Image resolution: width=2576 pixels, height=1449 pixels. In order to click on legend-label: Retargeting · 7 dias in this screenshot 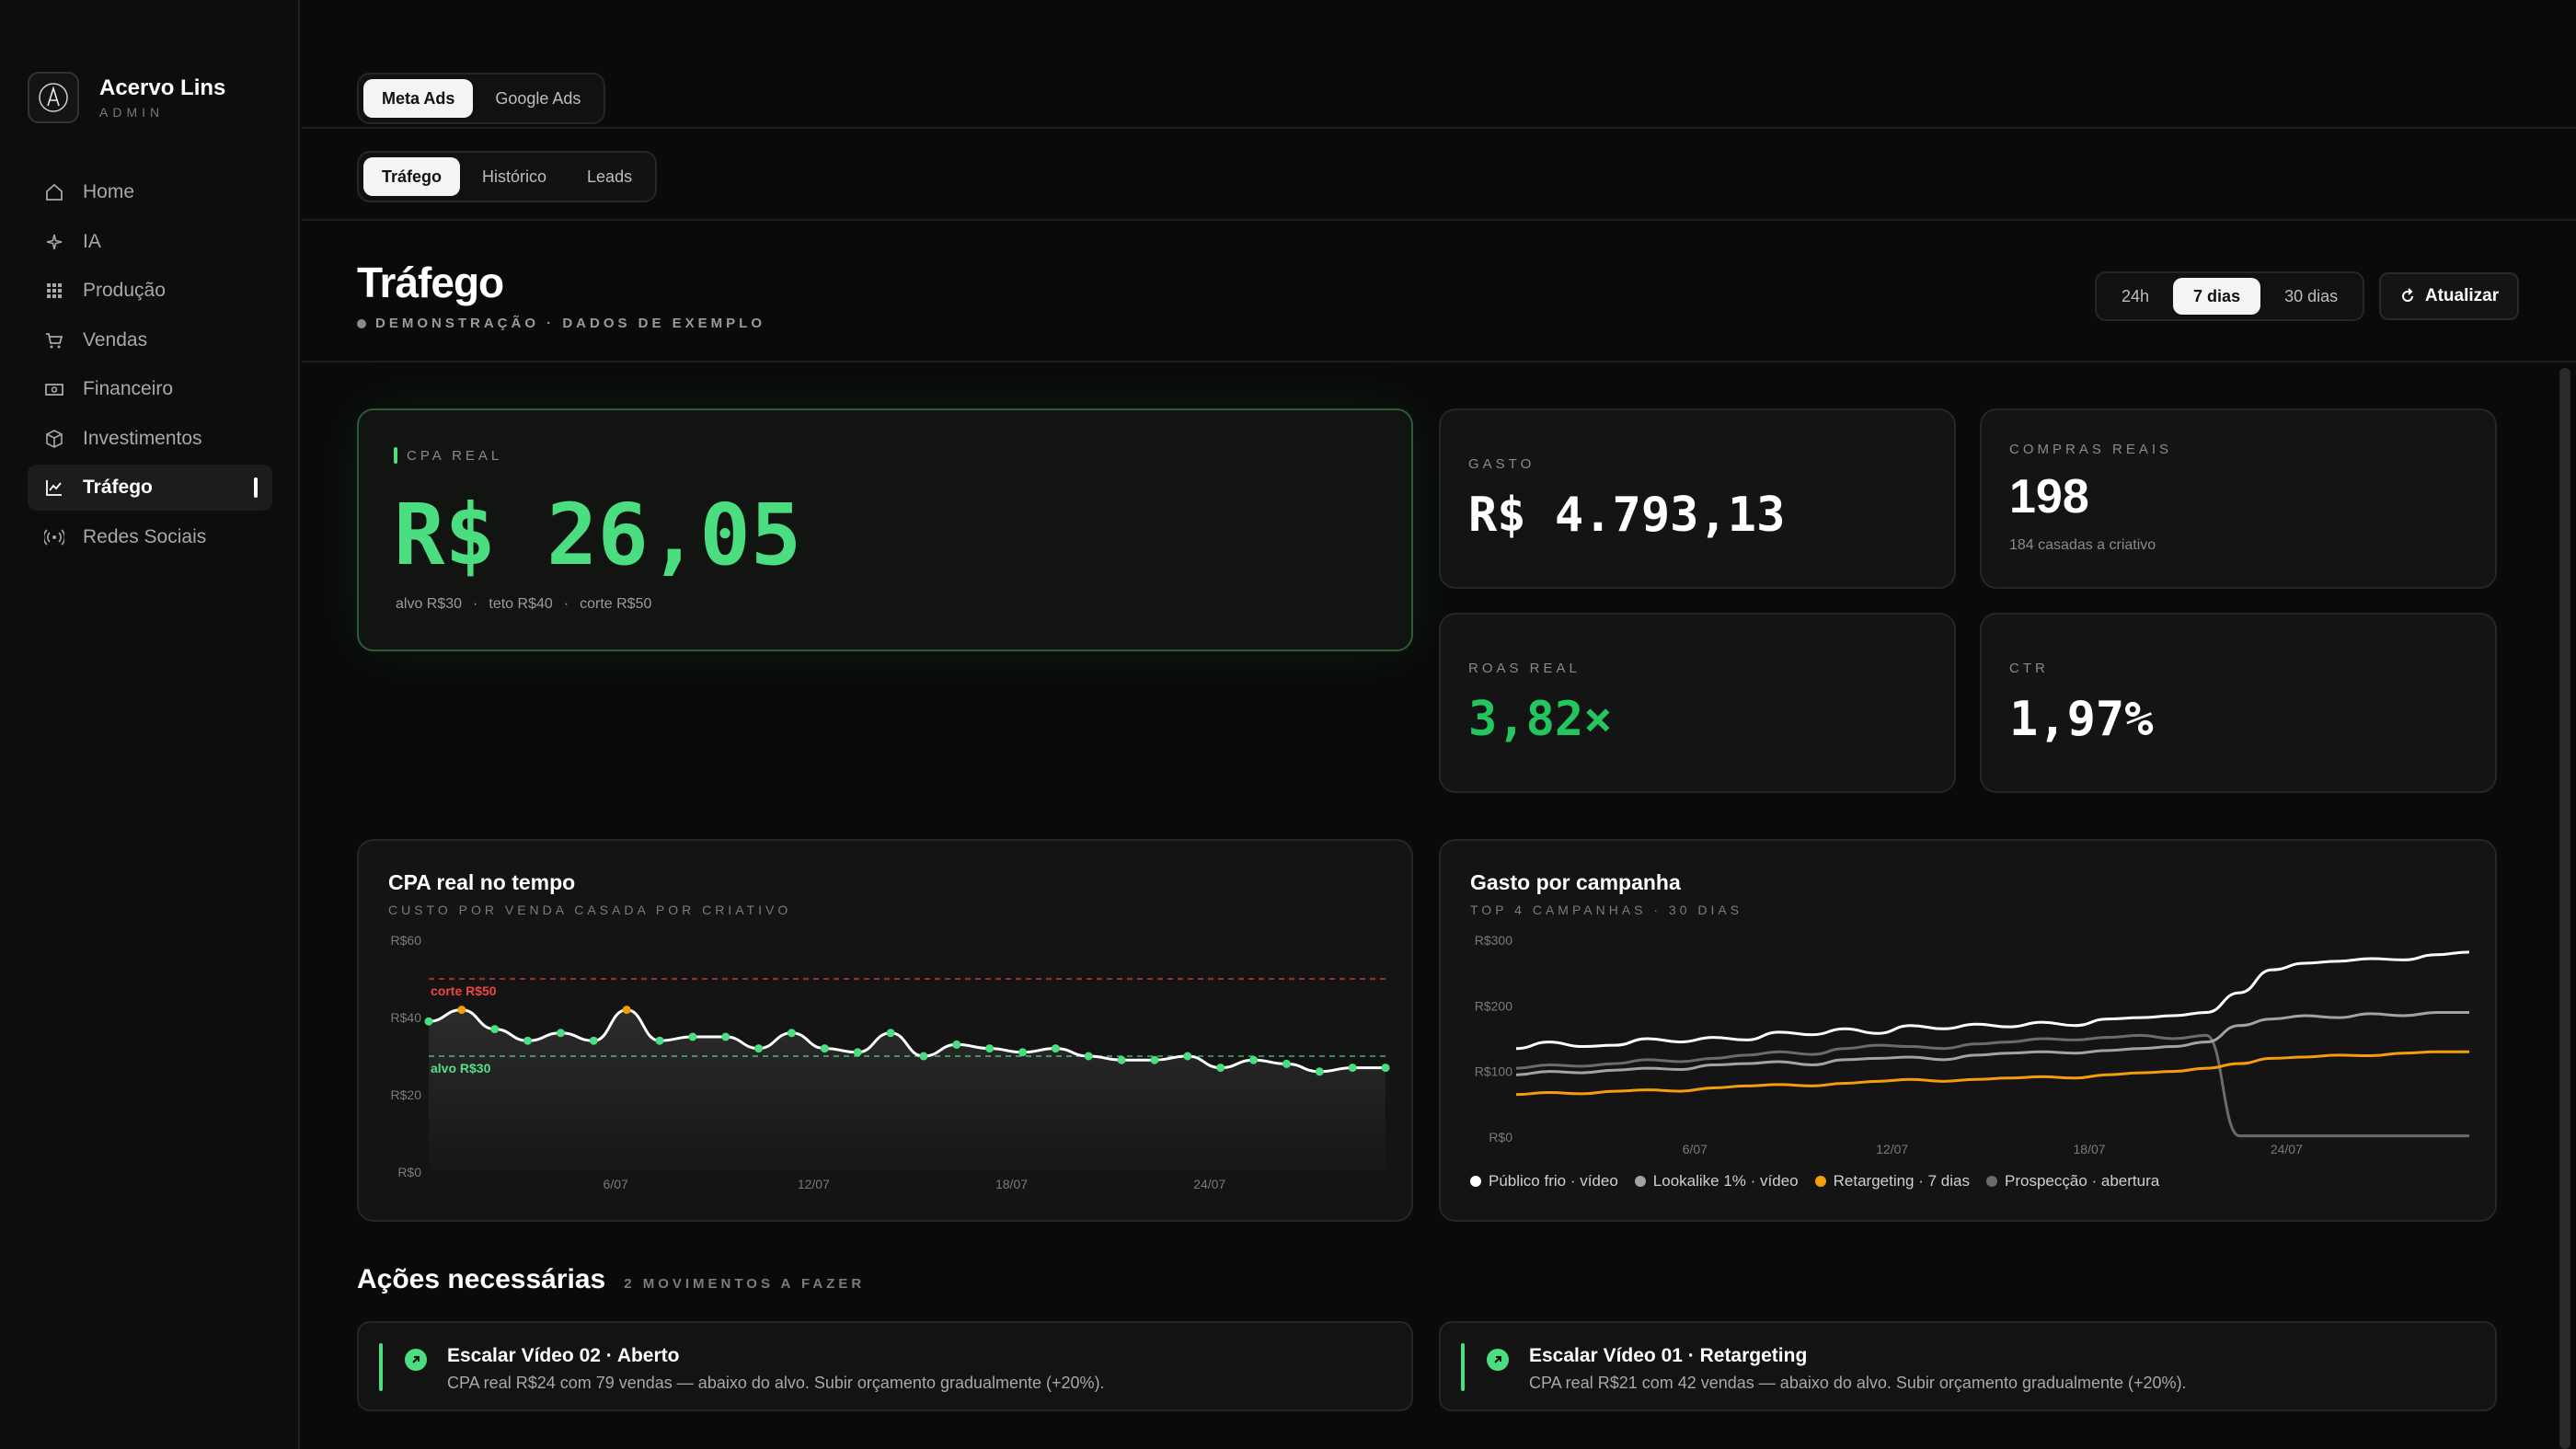, I will do `click(1901, 1181)`.